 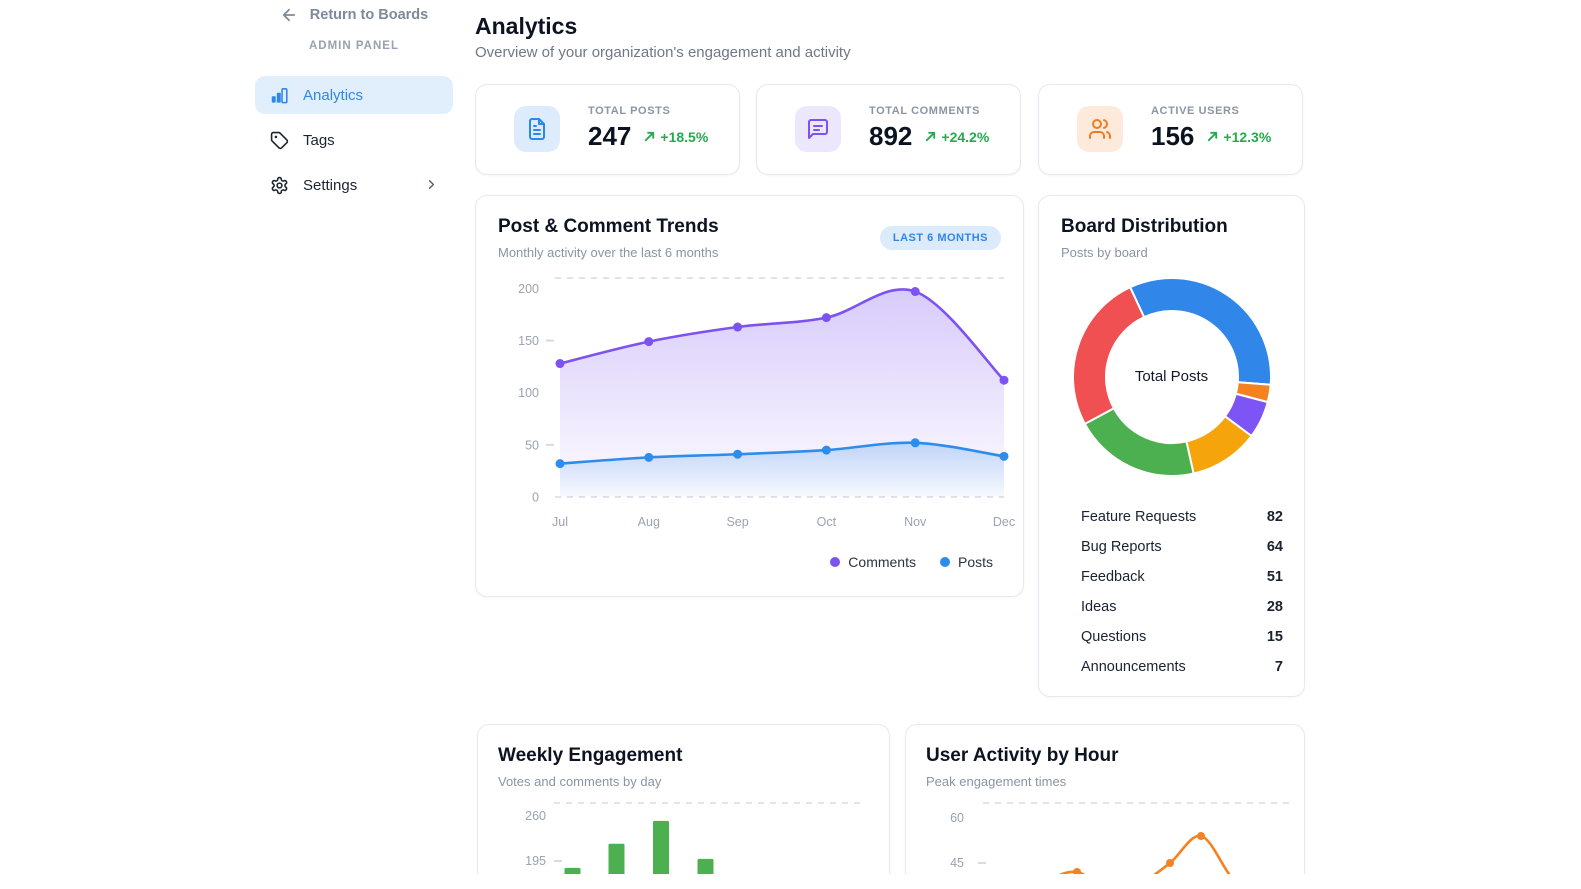 I want to click on board-legend-row: Ideas 28, so click(x=1182, y=607).